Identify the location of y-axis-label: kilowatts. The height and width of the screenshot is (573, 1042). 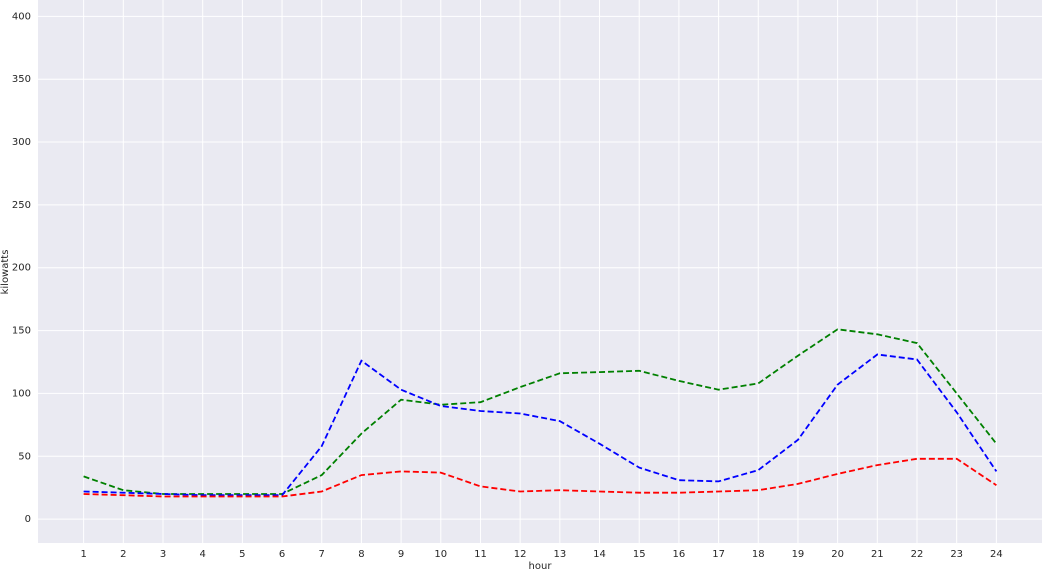
(5, 272).